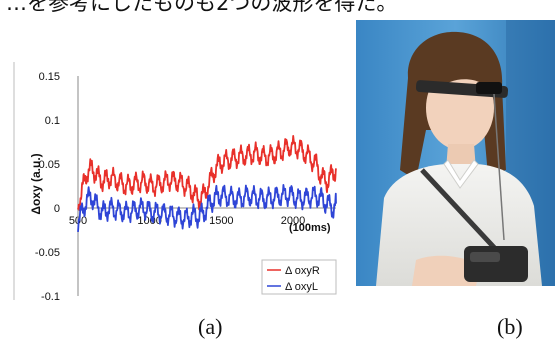 The height and width of the screenshot is (341, 555). What do you see at coordinates (499, 167) in the screenshot?
I see `sensor-cable` at bounding box center [499, 167].